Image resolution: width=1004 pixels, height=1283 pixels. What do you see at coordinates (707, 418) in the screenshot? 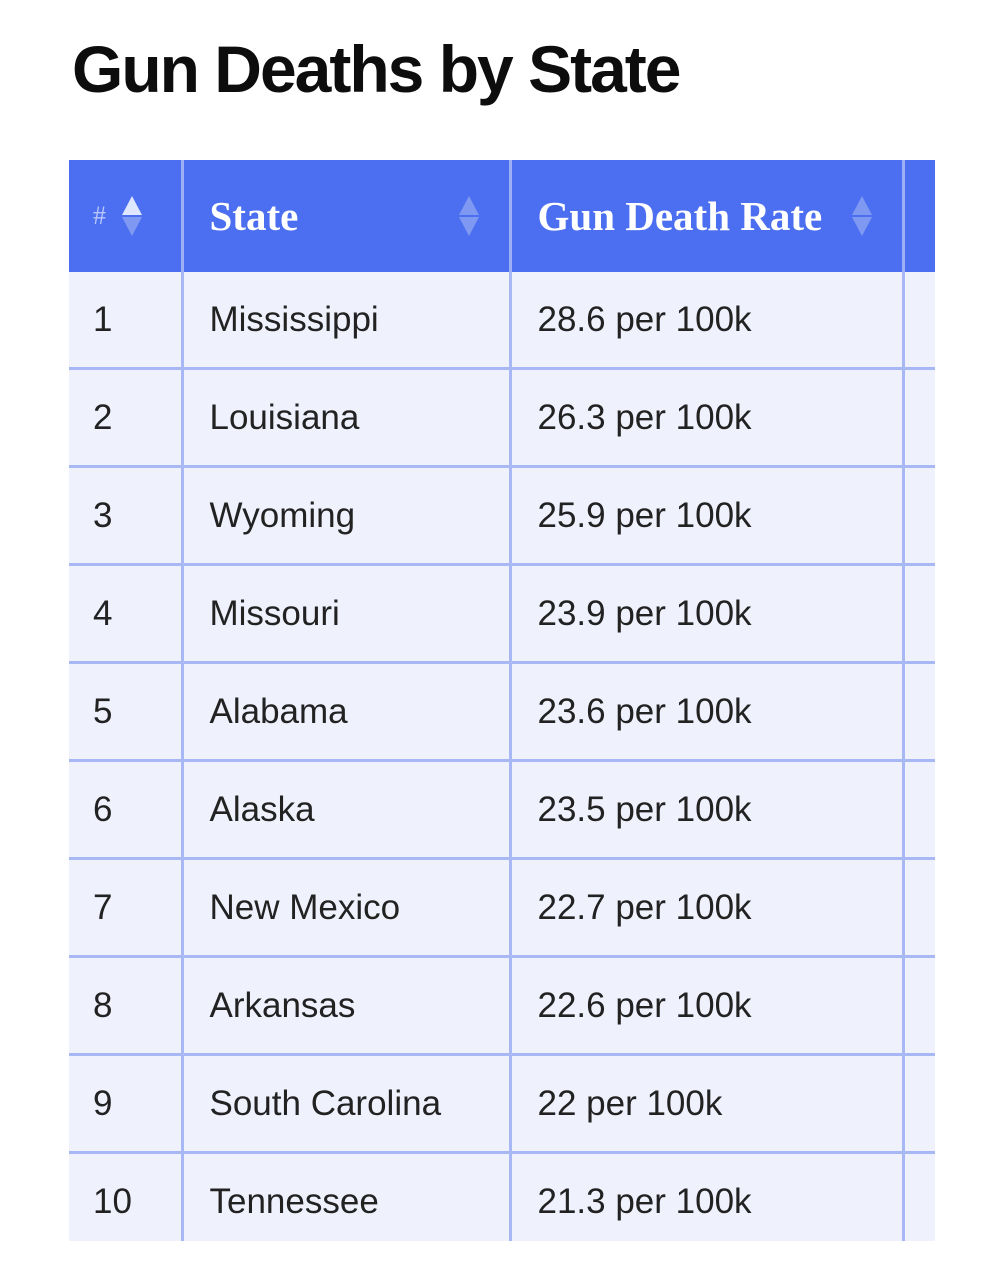
I see `gun-death-rate-cell: 26.3 per 100k` at bounding box center [707, 418].